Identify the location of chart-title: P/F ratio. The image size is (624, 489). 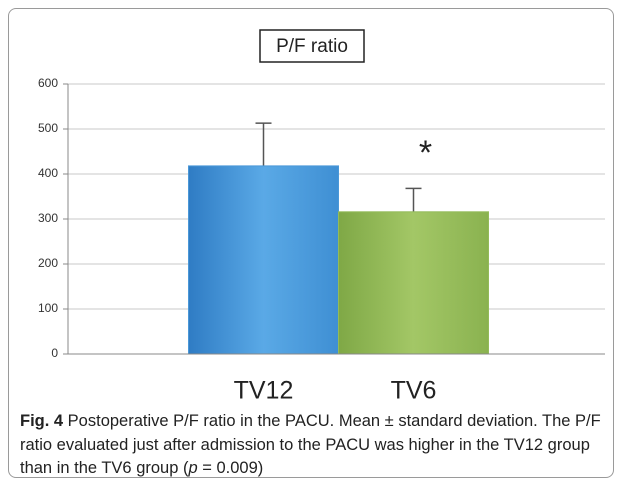
(312, 46).